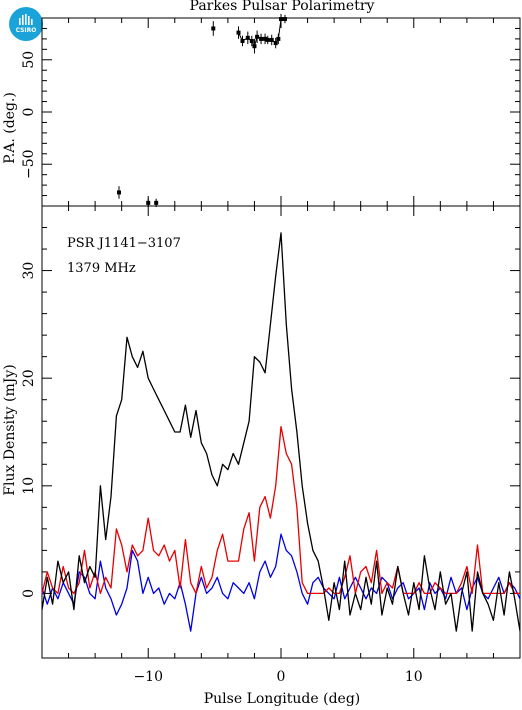 Image resolution: width=522 pixels, height=710 pixels. I want to click on pa-ytick-label: 0, so click(29, 112).